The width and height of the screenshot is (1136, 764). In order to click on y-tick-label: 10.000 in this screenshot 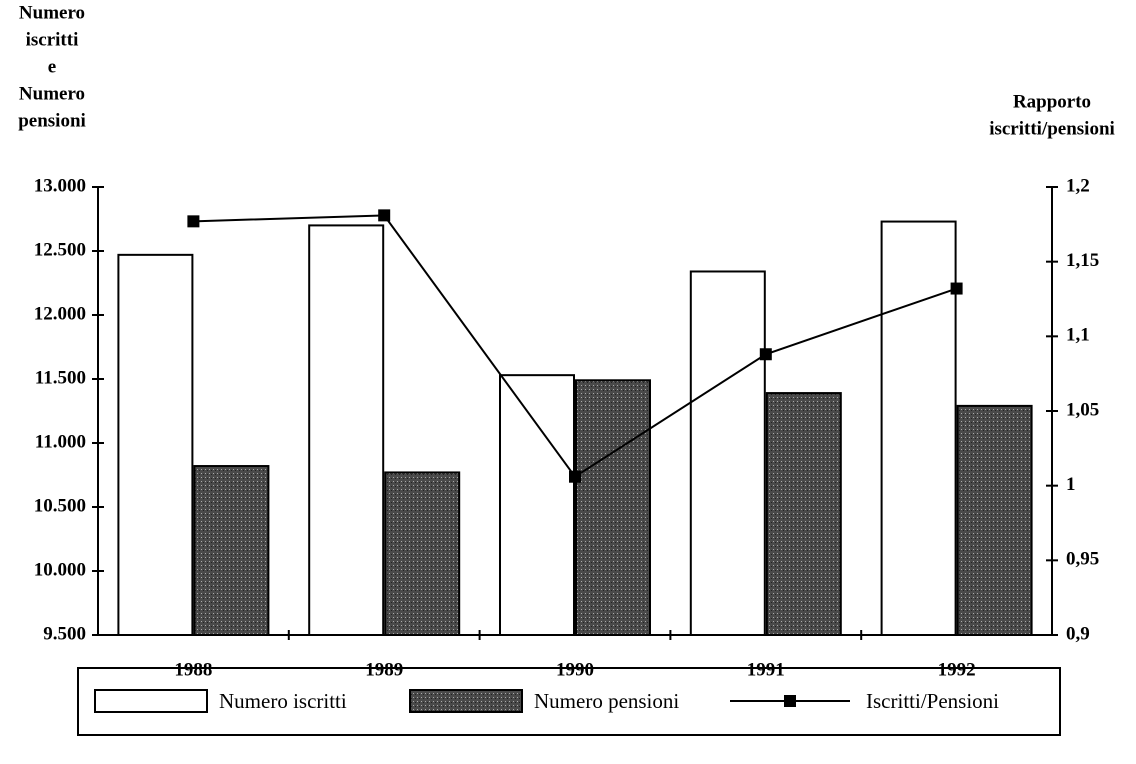, I will do `click(60, 569)`.